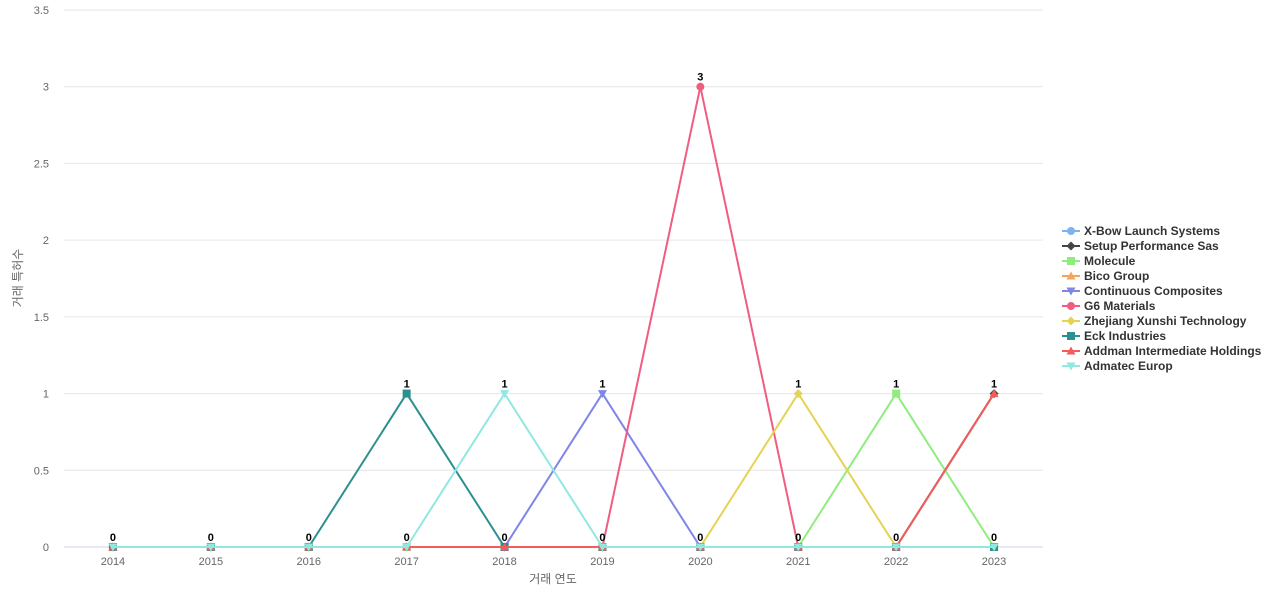  What do you see at coordinates (1173, 350) in the screenshot?
I see `legend-label: Addman Intermediate Holdings` at bounding box center [1173, 350].